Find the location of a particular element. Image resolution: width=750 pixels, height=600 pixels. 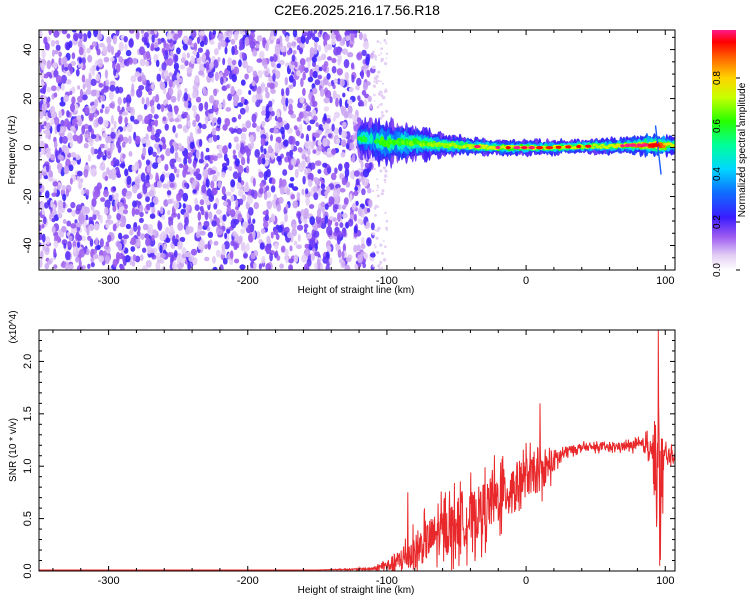

y-tick-label: 1.0 is located at coordinates (28, 466).